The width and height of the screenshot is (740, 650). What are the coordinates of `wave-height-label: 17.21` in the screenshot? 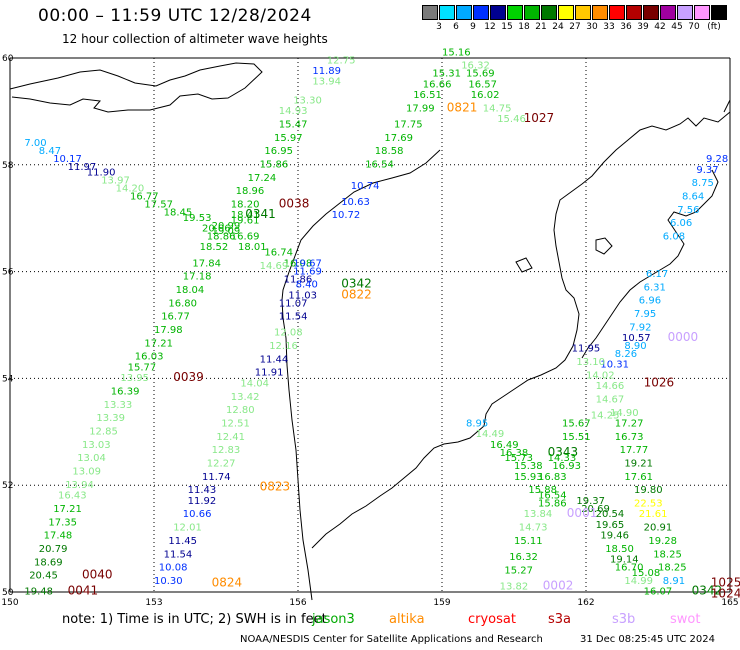 It's located at (158, 343).